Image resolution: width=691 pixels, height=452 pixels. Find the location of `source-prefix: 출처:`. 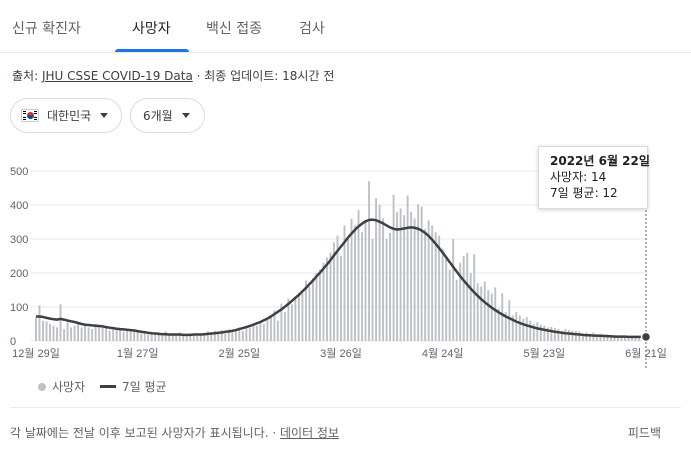

source-prefix: 출처: is located at coordinates (27, 76).